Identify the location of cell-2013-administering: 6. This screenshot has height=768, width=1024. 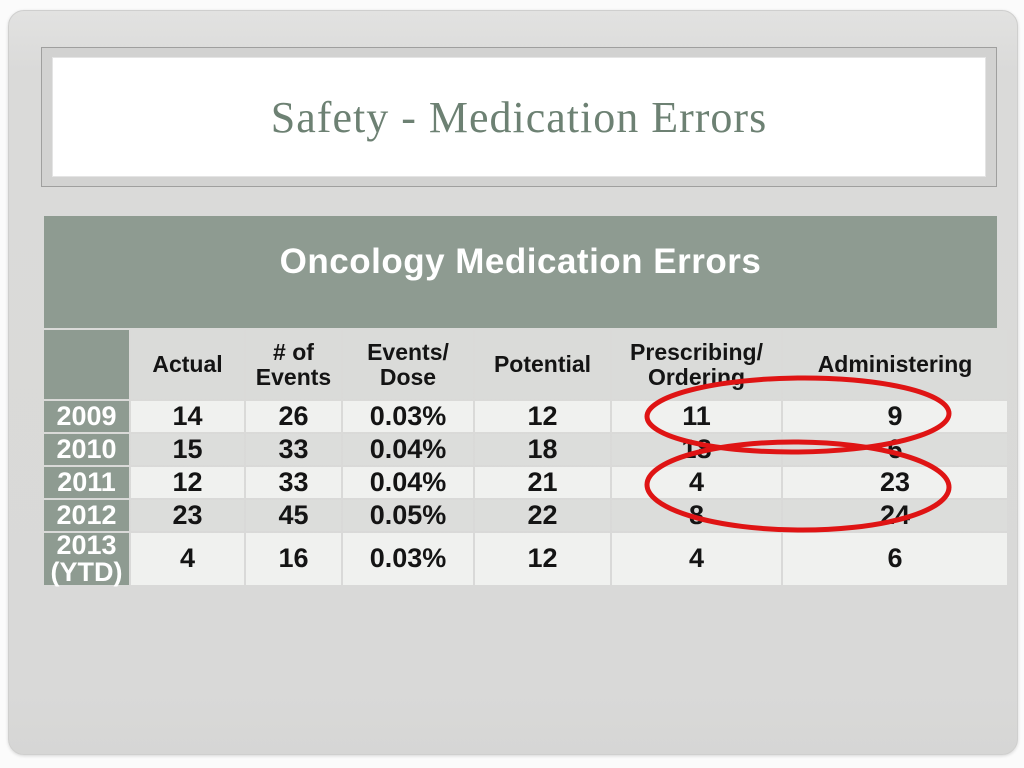
(895, 559).